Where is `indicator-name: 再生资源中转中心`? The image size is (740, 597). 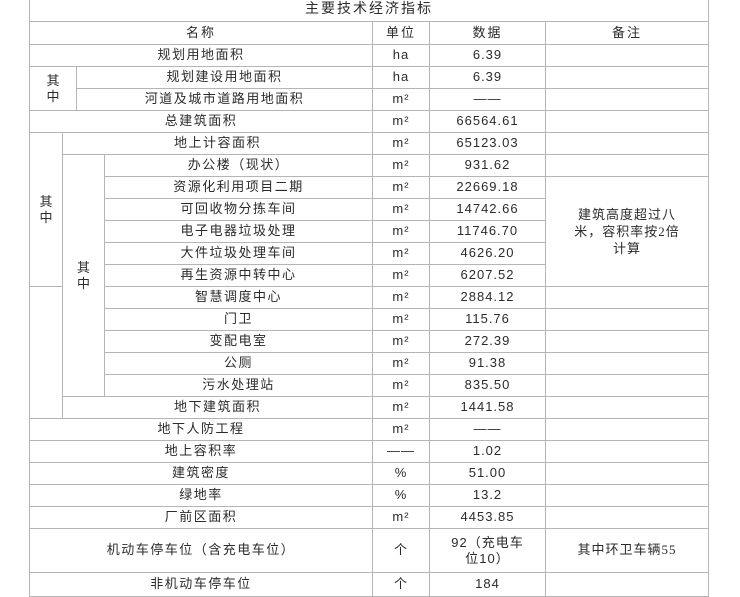 indicator-name: 再生资源中转中心 is located at coordinates (238, 275).